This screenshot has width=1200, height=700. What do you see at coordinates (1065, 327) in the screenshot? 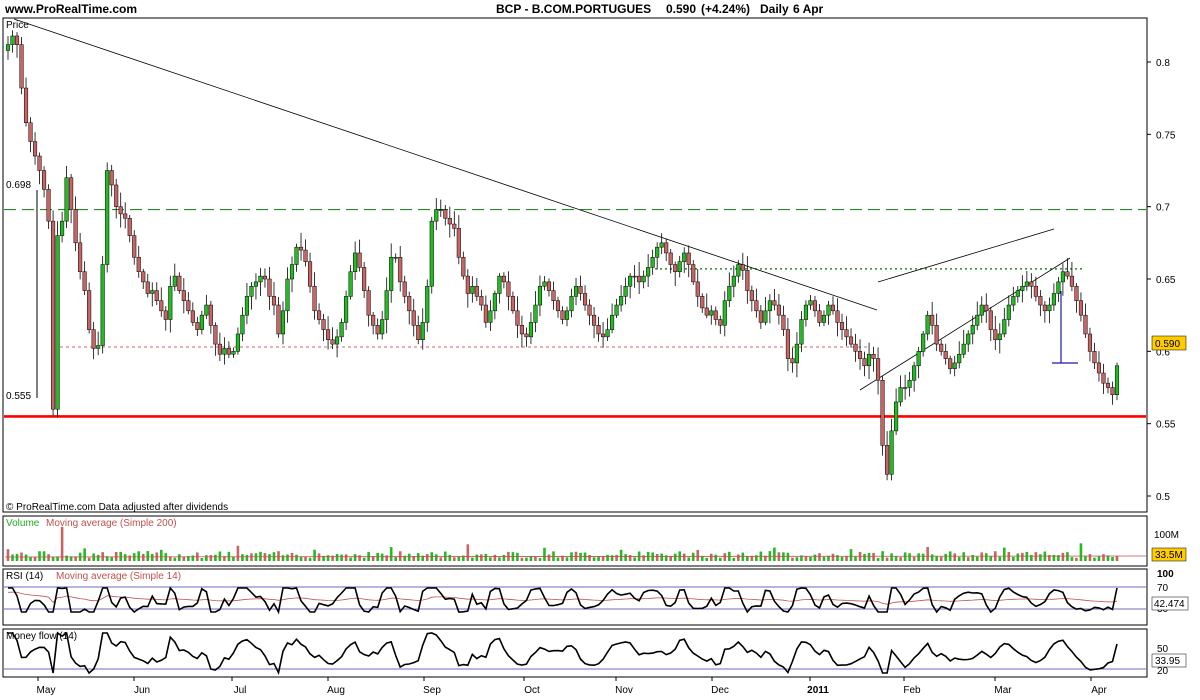
I see `measured-move-marker` at bounding box center [1065, 327].